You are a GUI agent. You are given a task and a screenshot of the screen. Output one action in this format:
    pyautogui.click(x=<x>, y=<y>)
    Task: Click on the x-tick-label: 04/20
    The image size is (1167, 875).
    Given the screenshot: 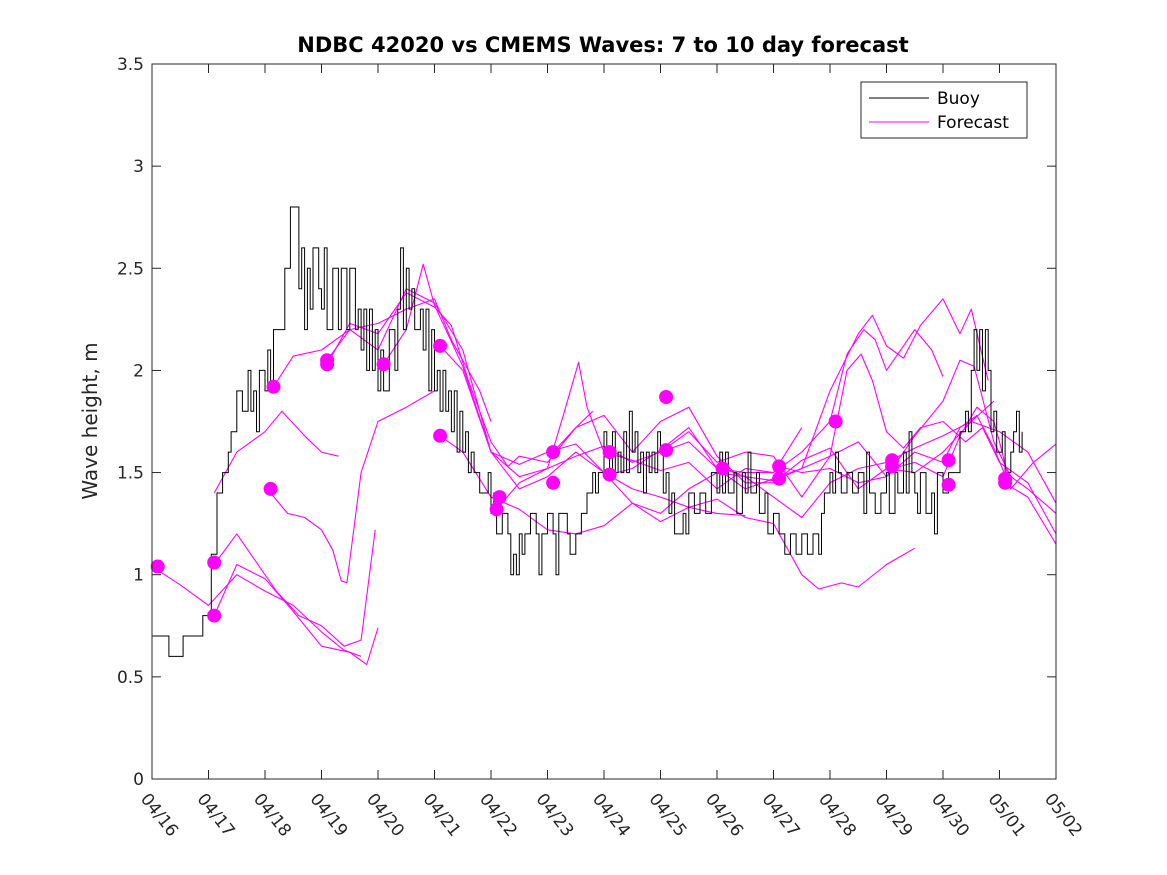 What is the action you would take?
    pyautogui.click(x=385, y=815)
    